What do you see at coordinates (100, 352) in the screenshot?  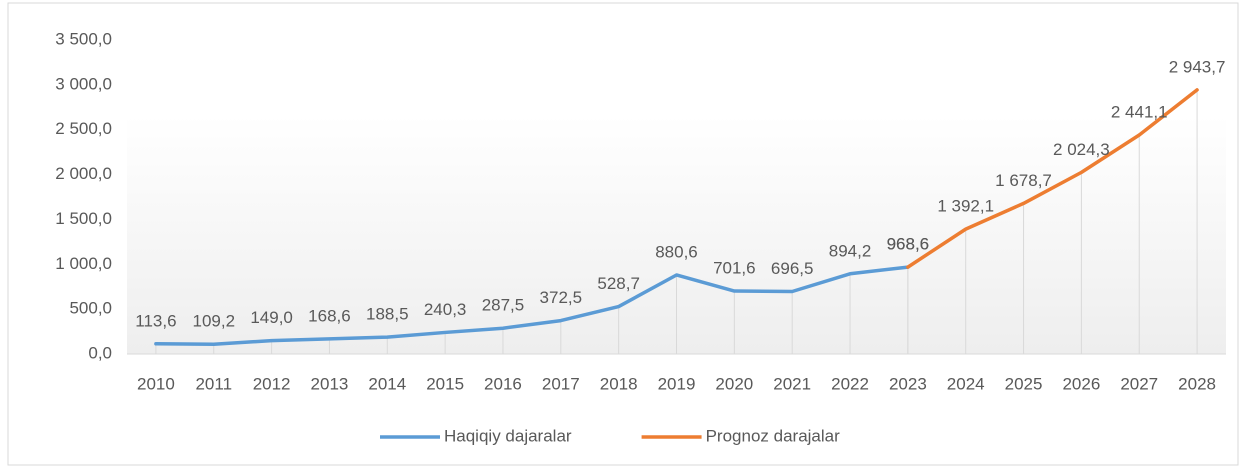 I see `y-tick-label: 0,0` at bounding box center [100, 352].